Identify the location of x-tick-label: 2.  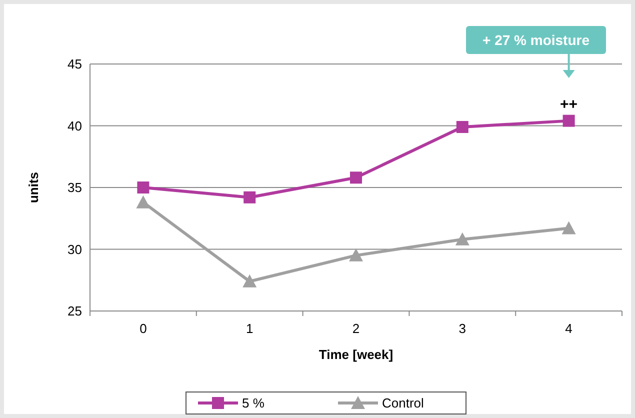
(356, 328).